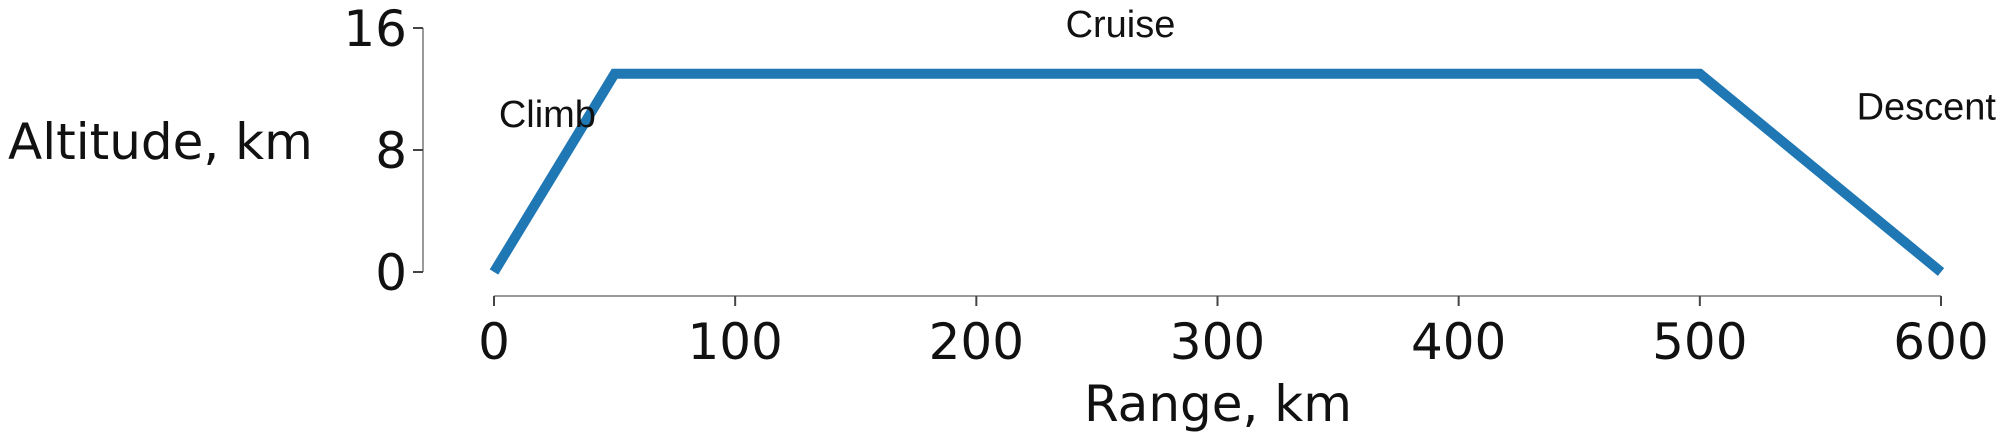 Image resolution: width=1996 pixels, height=432 pixels. Describe the element at coordinates (1699, 342) in the screenshot. I see `x-tick-label: 500` at that location.